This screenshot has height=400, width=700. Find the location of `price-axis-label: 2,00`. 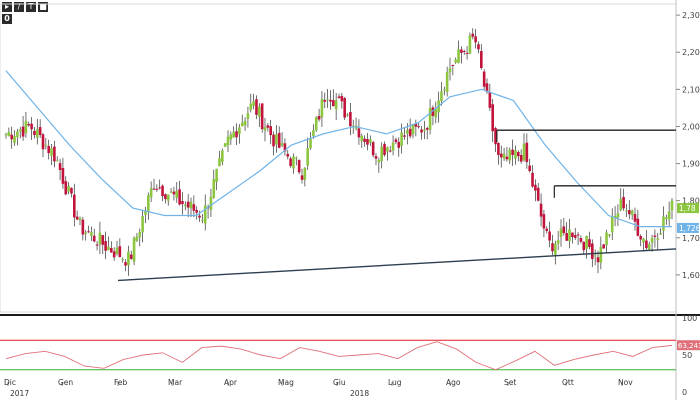

price-axis-label: 2,00 is located at coordinates (691, 126).